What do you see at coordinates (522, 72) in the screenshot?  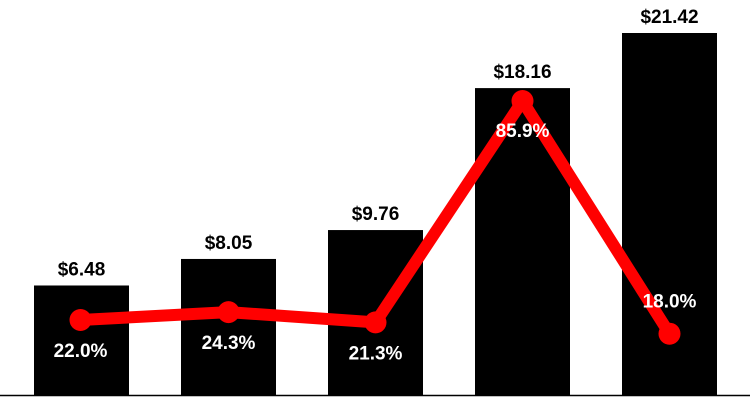 I see `bar-value-label: $18.16` at bounding box center [522, 72].